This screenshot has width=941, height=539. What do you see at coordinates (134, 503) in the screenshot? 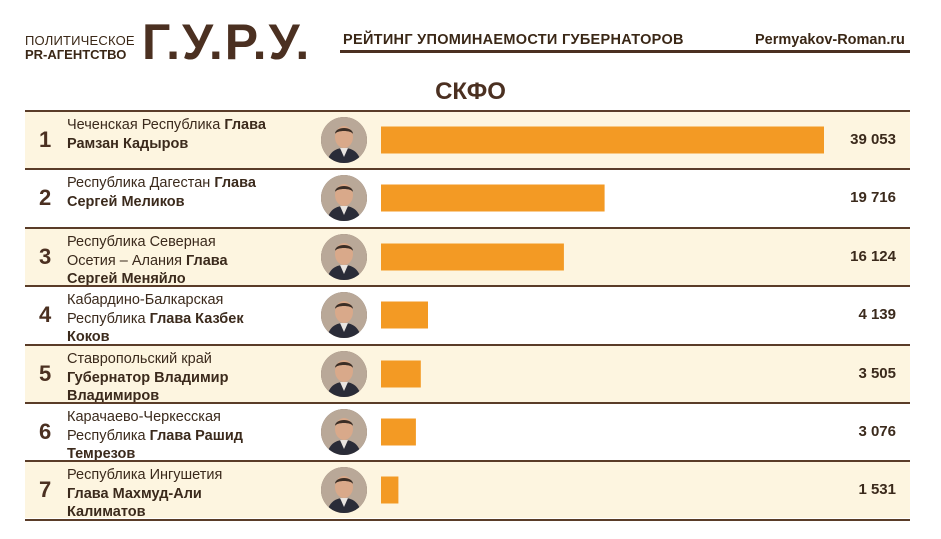
I see `governor-title: Глава Махмуд-Али Калиматов` at bounding box center [134, 503].